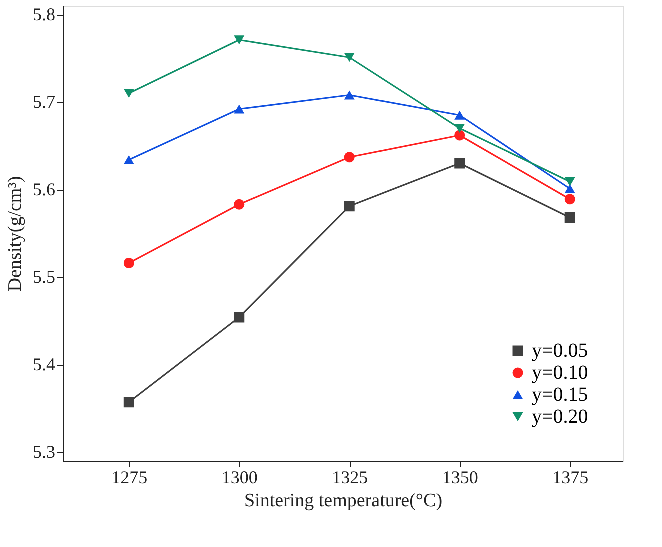 This screenshot has width=662, height=547. Describe the element at coordinates (44, 364) in the screenshot. I see `y-tick-label: 5.4` at that location.